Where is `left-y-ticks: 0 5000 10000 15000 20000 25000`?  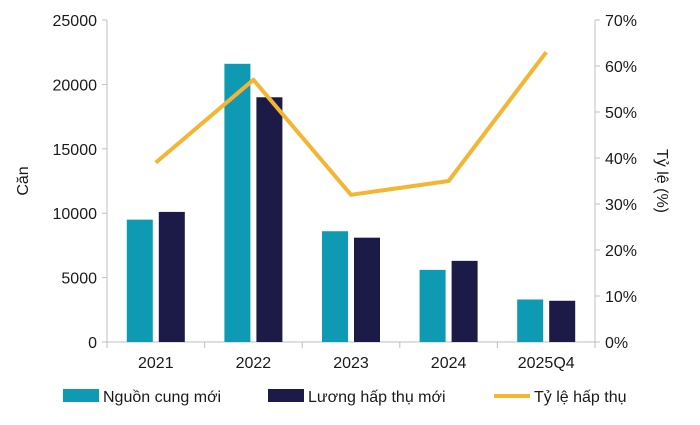
left-y-ticks: 0 5000 10000 15000 20000 25000 is located at coordinates (80, 182).